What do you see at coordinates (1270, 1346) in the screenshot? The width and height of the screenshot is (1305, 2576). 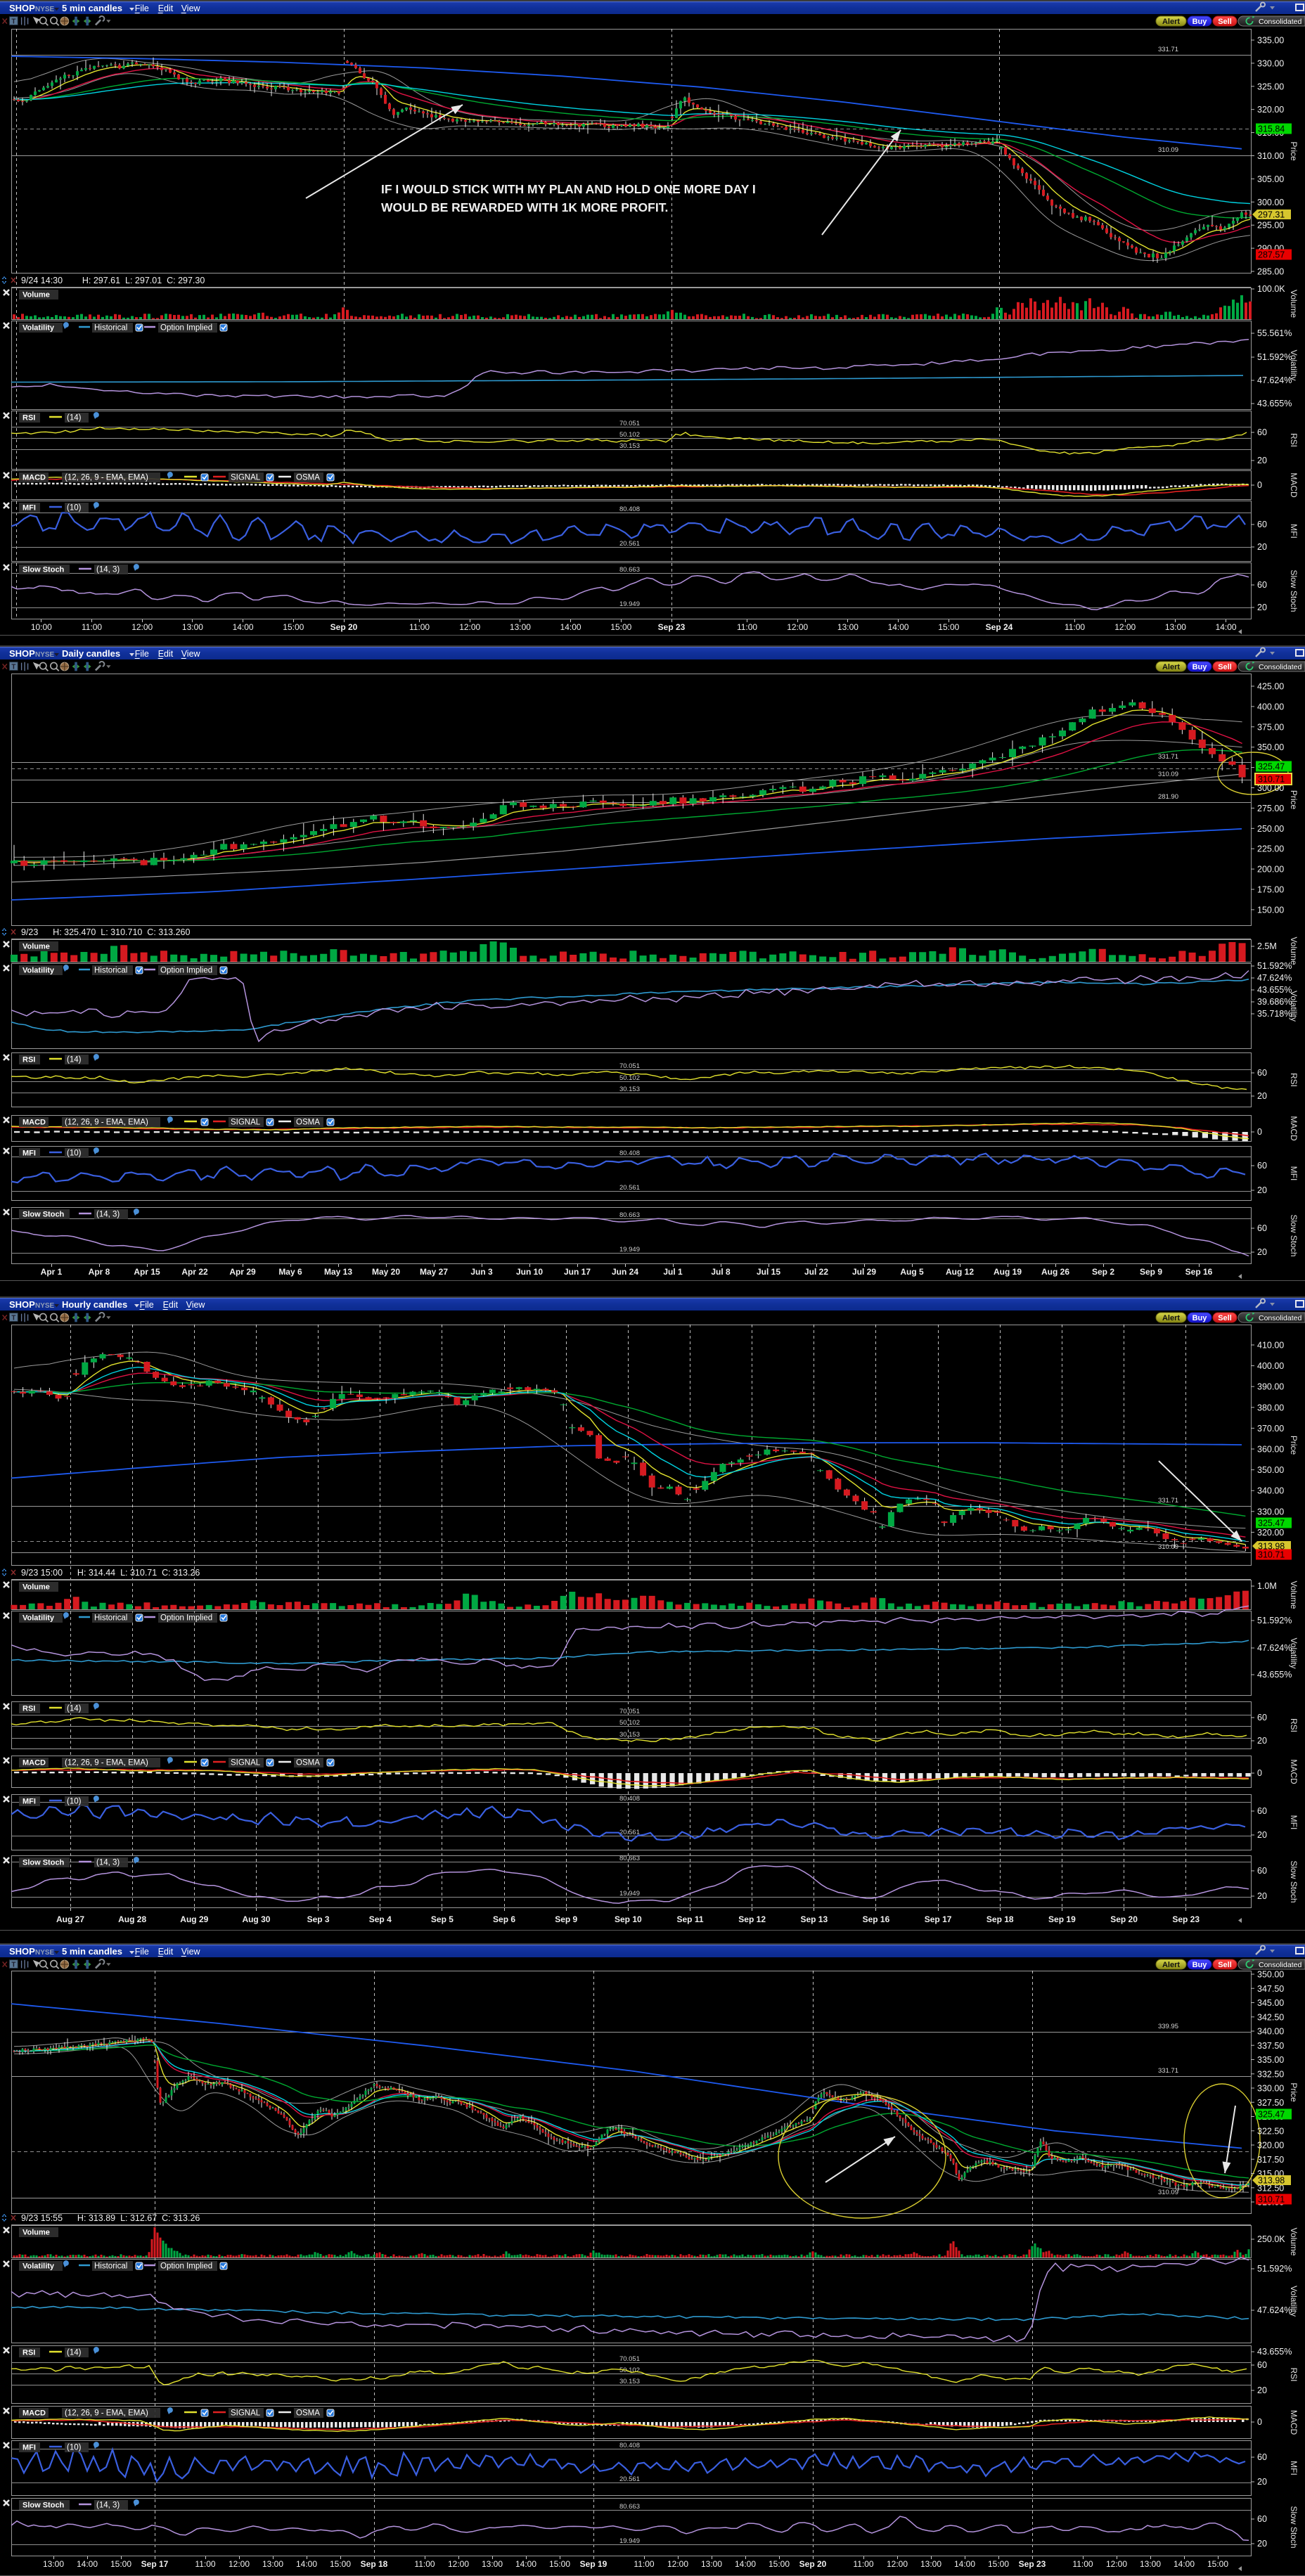 I see `svg-text: 410.00` at bounding box center [1270, 1346].